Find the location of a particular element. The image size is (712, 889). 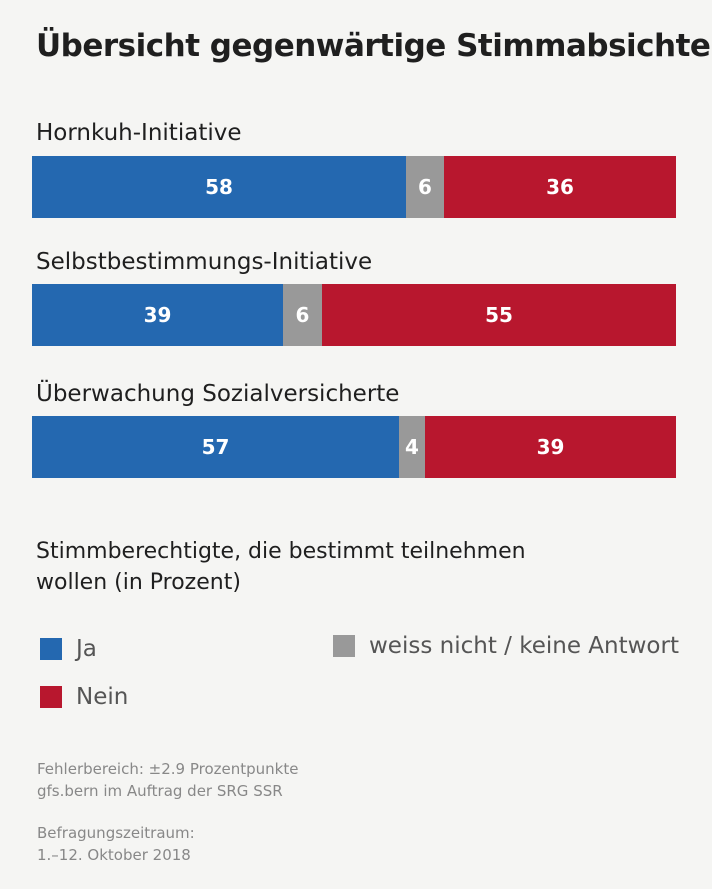

legend-item-ja: Ja is located at coordinates (68, 649).